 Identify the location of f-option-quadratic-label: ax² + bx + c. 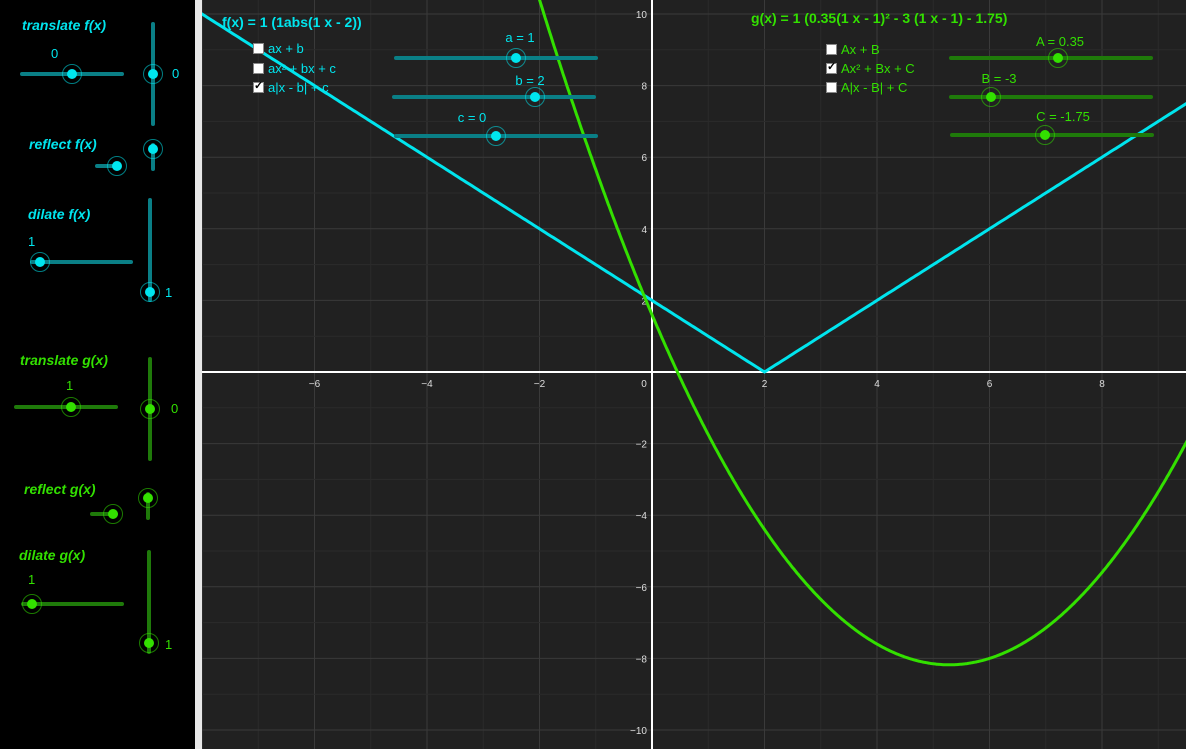
(302, 68).